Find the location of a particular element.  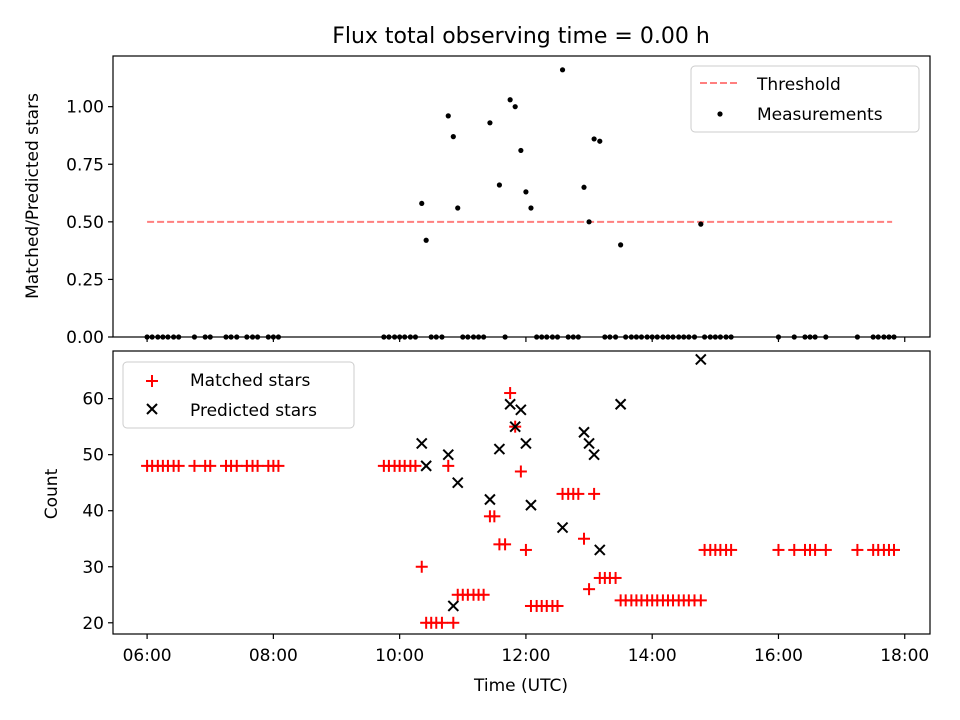

count-x-axis: 06:00 08:00 10:00 12:00 14:00 16:00 18:00 is located at coordinates (526, 650).